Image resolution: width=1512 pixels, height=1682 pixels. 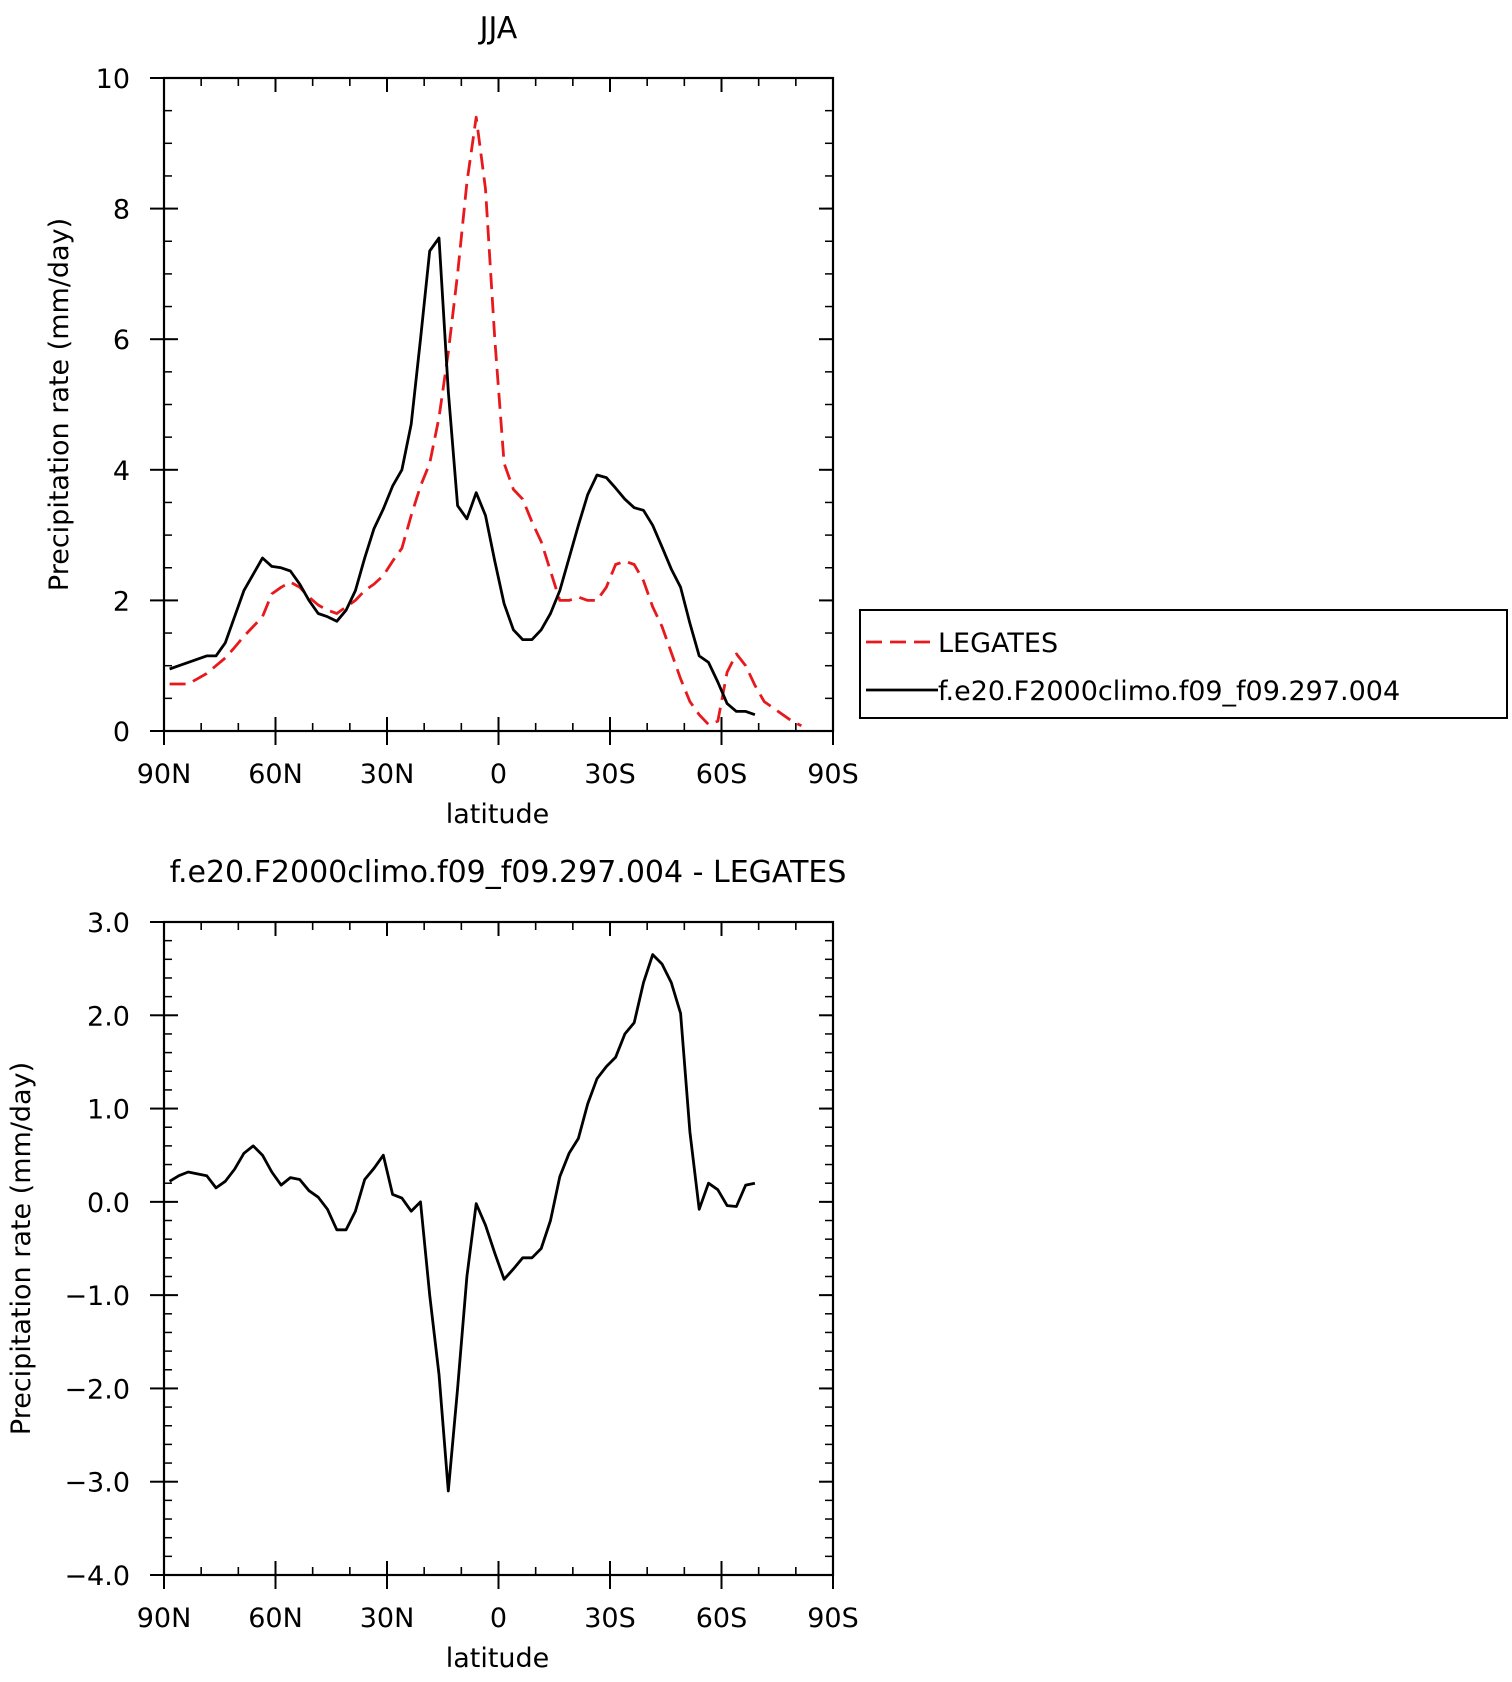 I want to click on y-tick-label: 2.0, so click(x=108, y=1016).